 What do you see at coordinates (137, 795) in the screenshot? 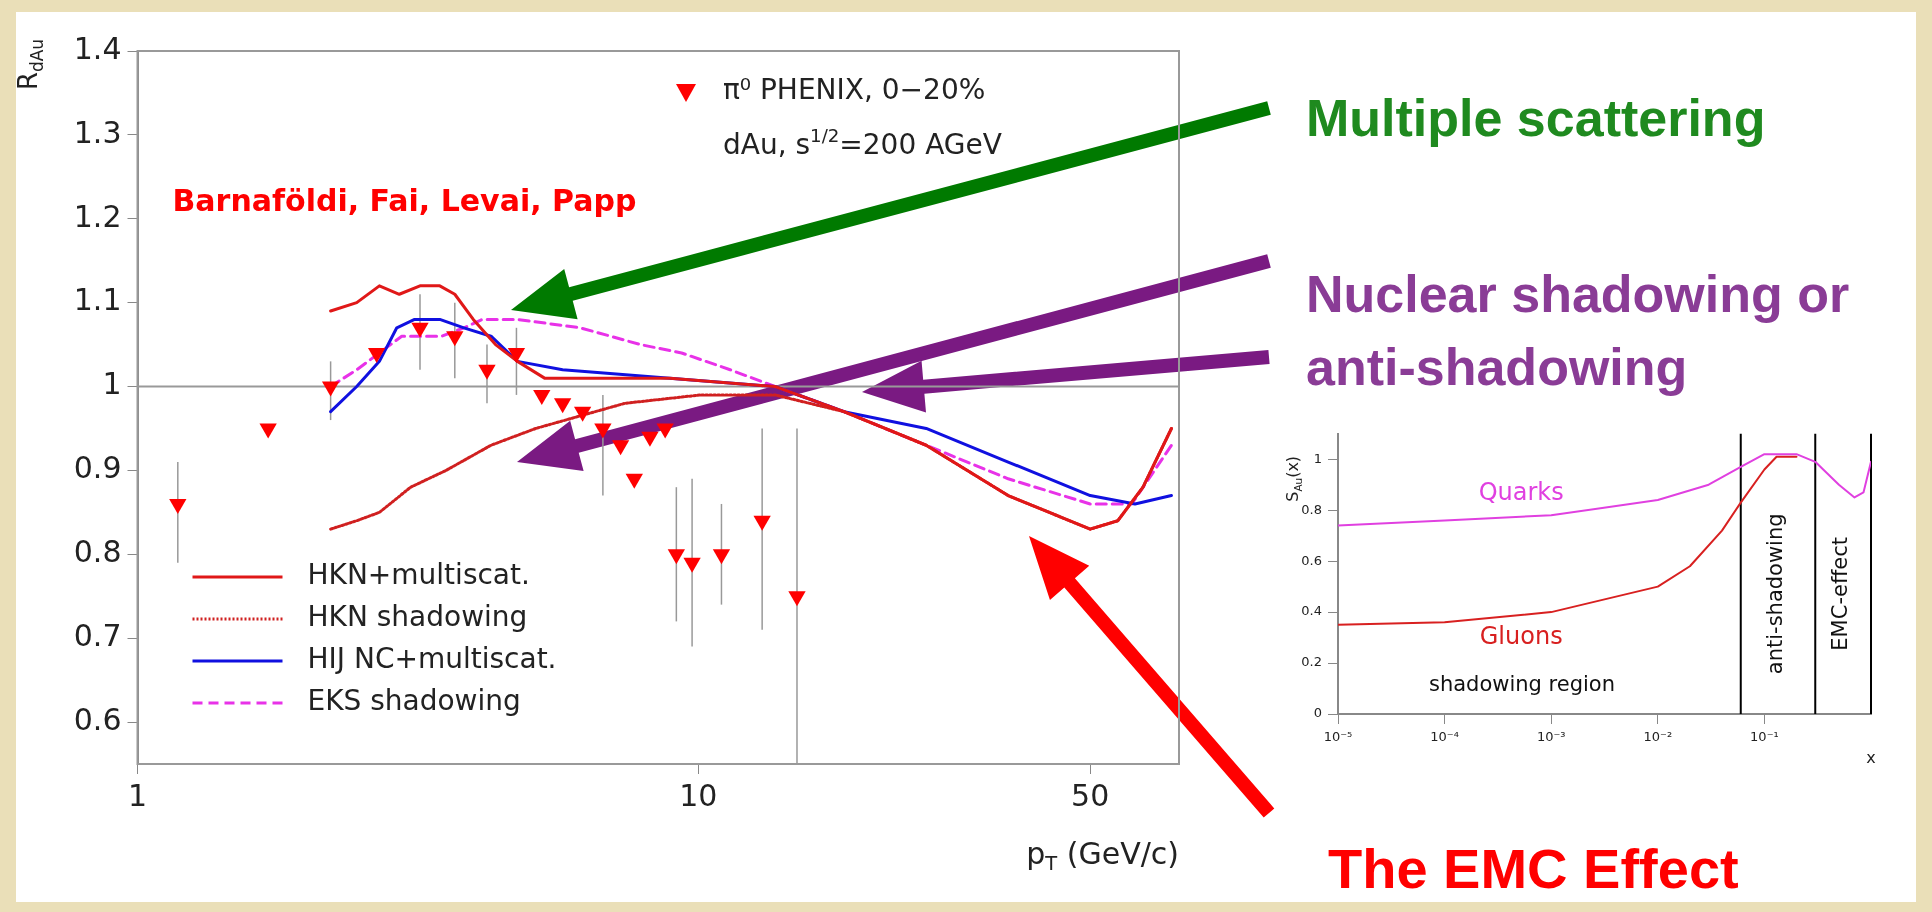
I see `x-tick-label: 1` at bounding box center [137, 795].